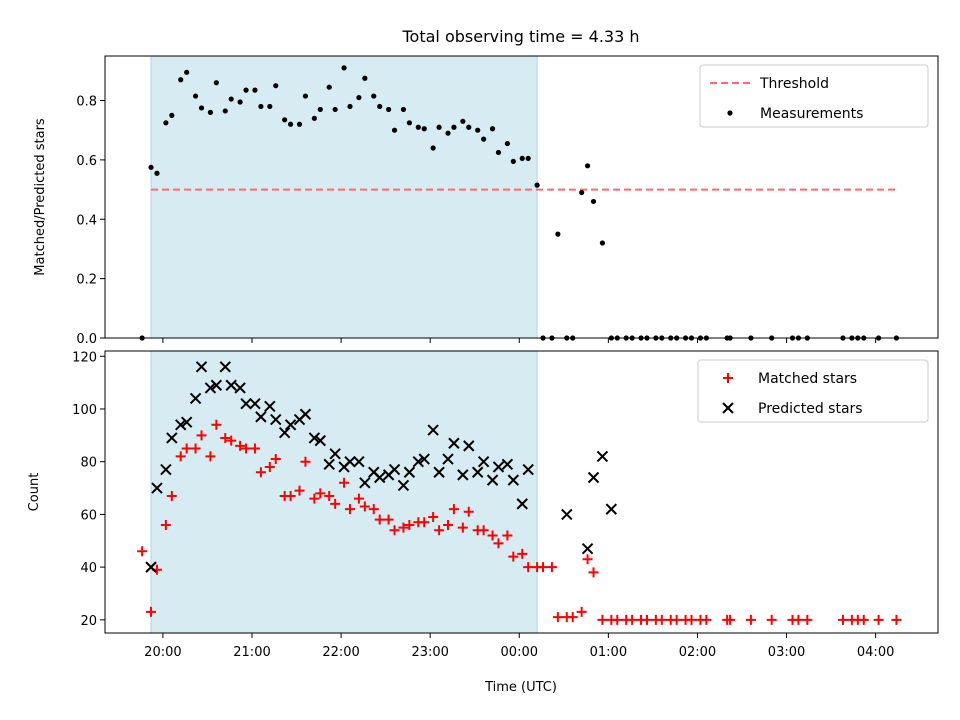 The height and width of the screenshot is (720, 960). I want to click on x-tick-label: 02:00, so click(697, 652).